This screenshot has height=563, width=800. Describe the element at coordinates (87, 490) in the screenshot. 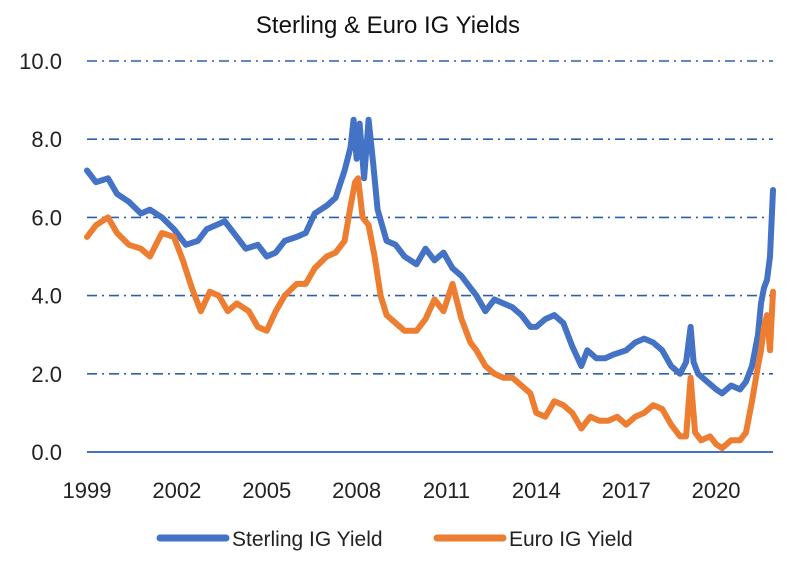

I see `x-tick-label: 1999` at that location.